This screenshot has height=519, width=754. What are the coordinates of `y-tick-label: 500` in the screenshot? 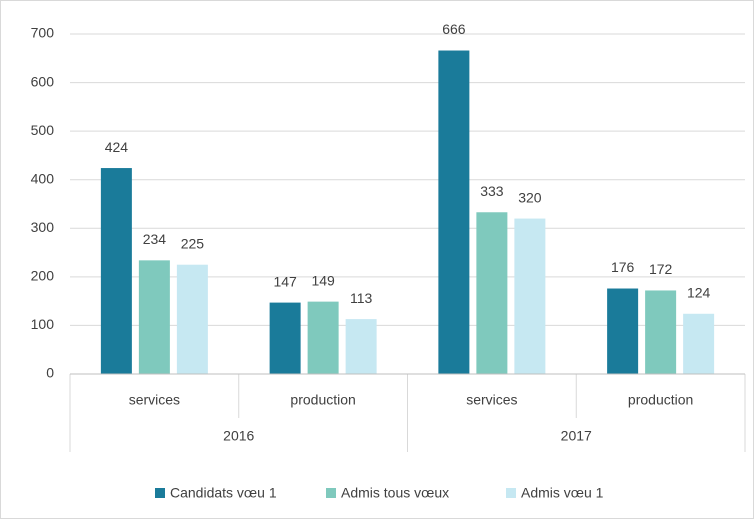 It's located at (43, 130).